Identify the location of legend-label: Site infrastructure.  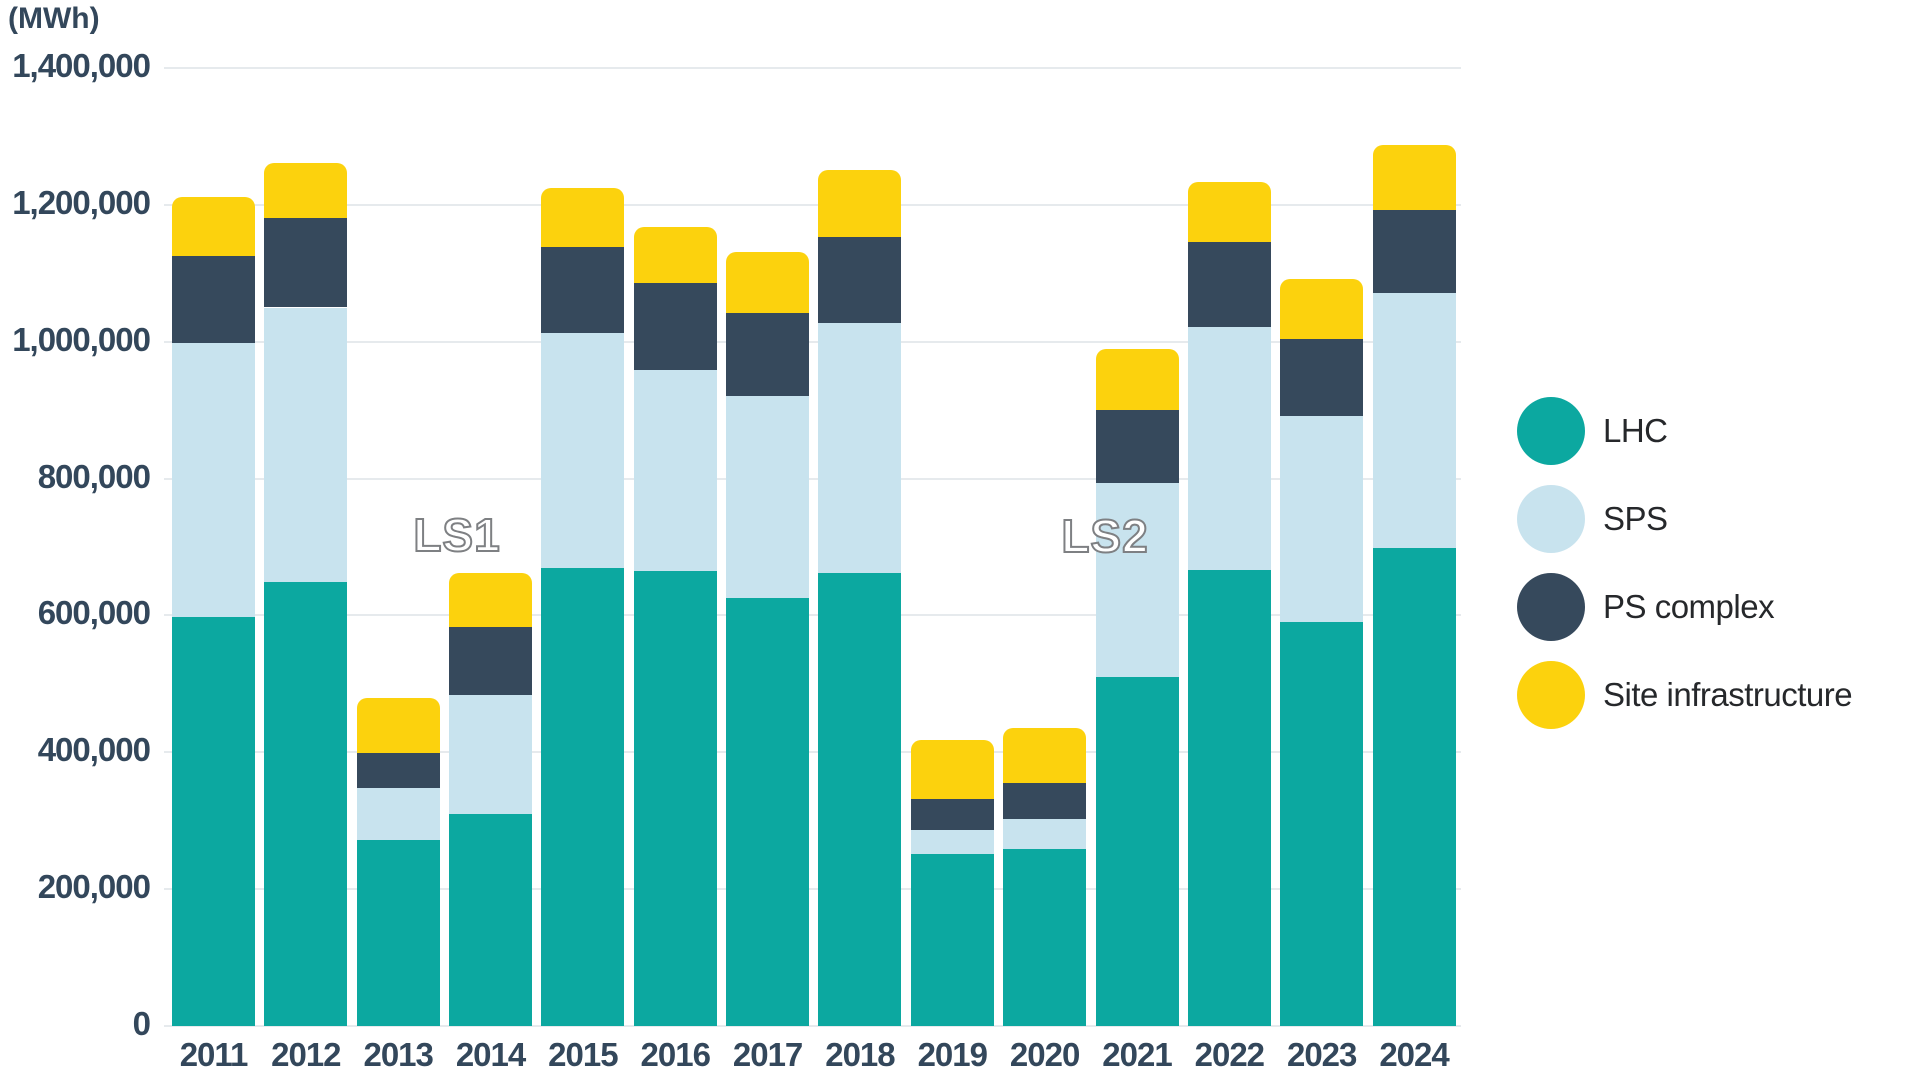
(1728, 694).